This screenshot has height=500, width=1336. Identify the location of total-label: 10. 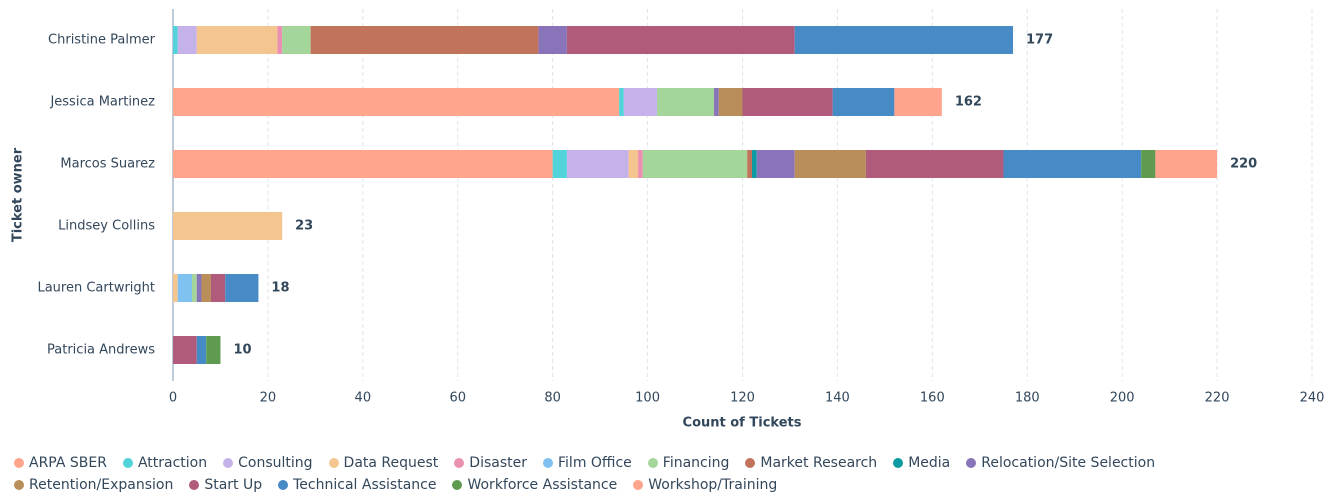
(242, 350).